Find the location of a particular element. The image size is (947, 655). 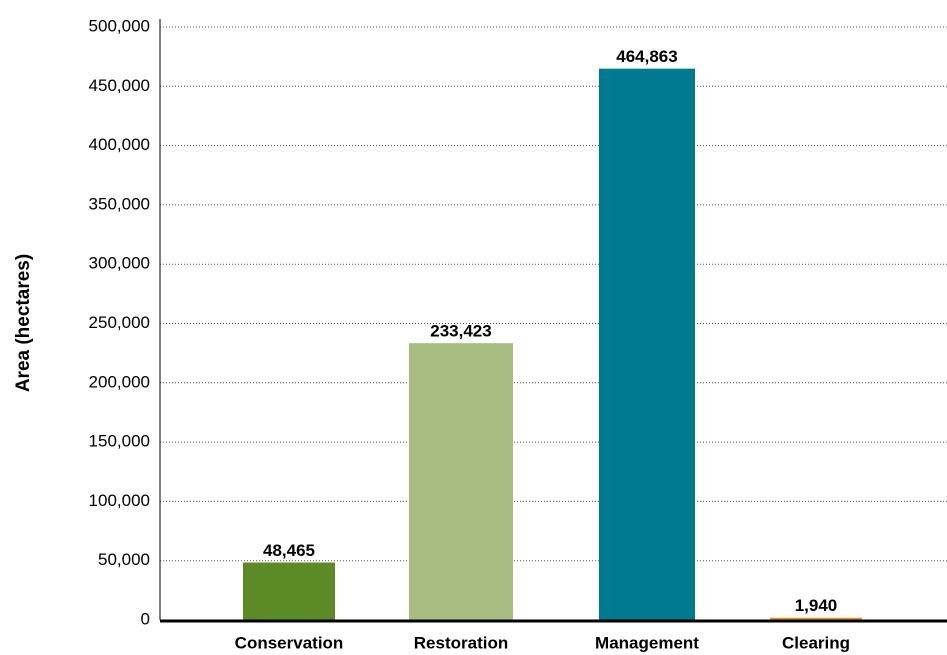

y-axis-label: Area (hectares) is located at coordinates (23, 323).